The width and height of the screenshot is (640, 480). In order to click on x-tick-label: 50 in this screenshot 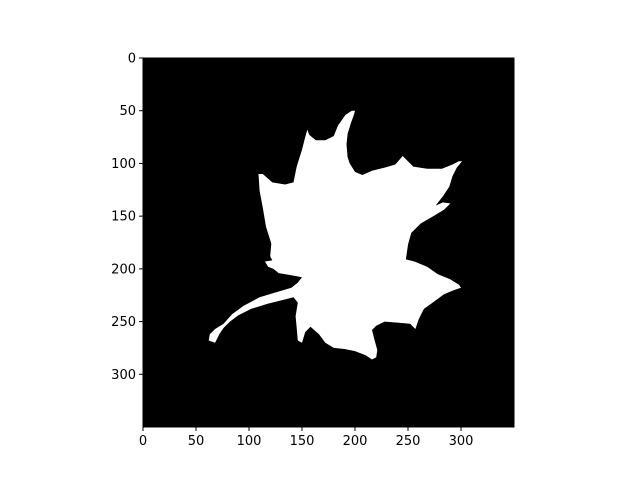, I will do `click(196, 441)`.